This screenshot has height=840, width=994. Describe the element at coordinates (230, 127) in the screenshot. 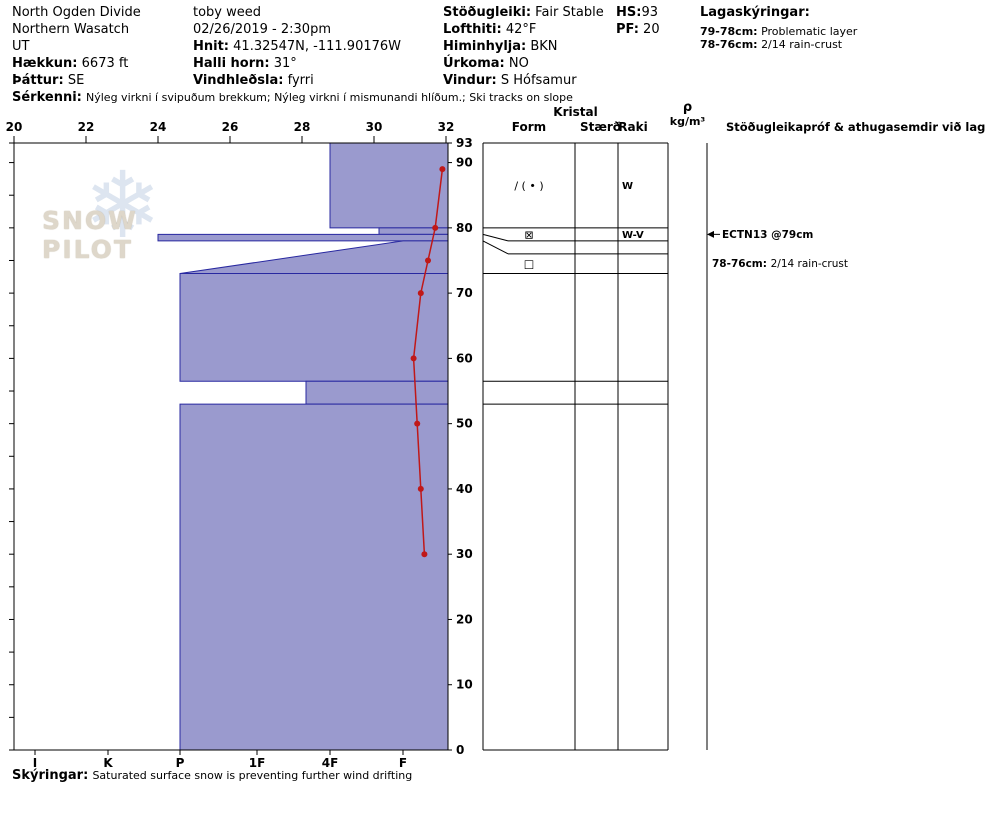

I see `temp-axis-label: 26` at that location.